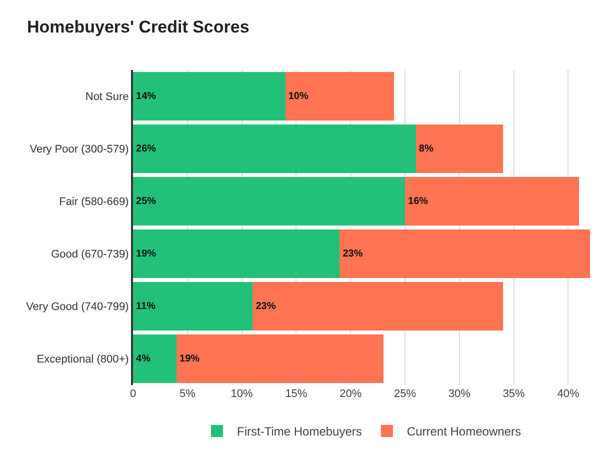 The width and height of the screenshot is (600, 455). What do you see at coordinates (77, 307) in the screenshot?
I see `y-tick-label: Very Good (740-799)` at bounding box center [77, 307].